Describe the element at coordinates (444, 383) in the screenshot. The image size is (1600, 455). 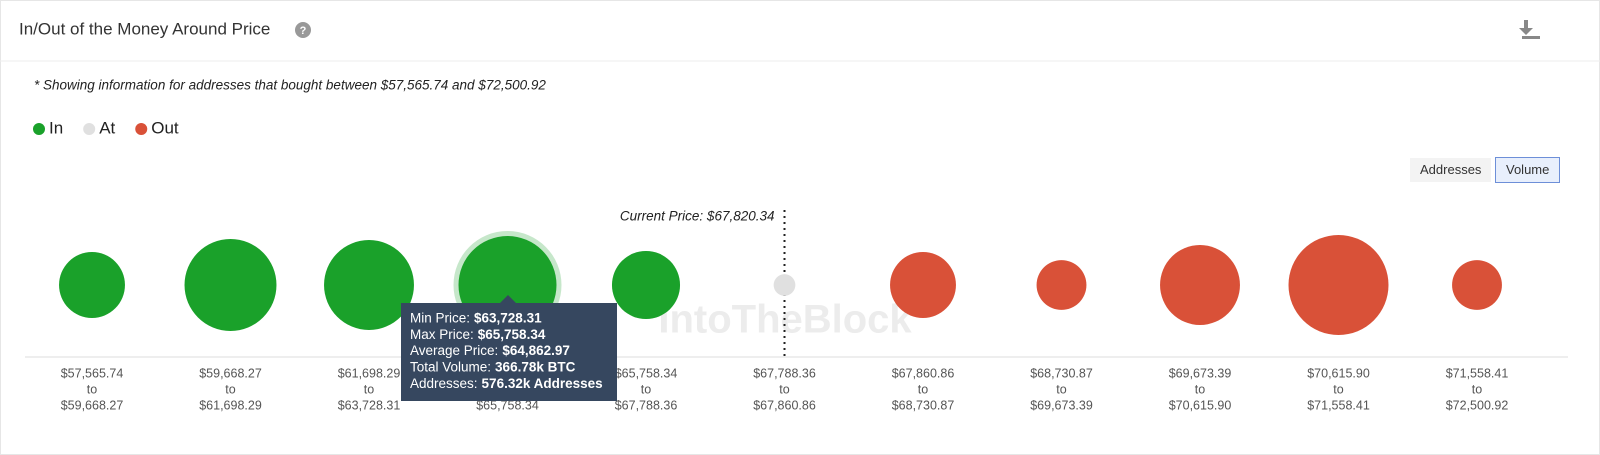
I see `tooltip-label: Addresses:` at that location.